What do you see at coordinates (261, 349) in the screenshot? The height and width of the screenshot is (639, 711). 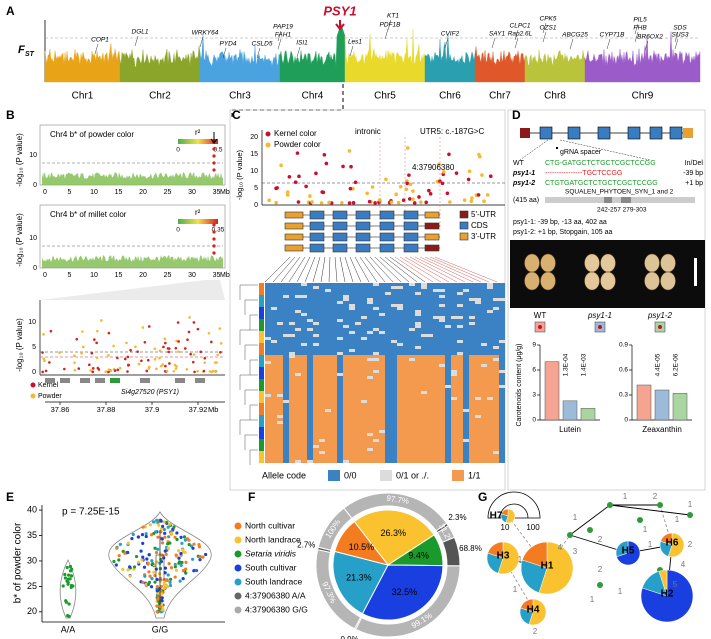 I see `group-bar` at bounding box center [261, 349].